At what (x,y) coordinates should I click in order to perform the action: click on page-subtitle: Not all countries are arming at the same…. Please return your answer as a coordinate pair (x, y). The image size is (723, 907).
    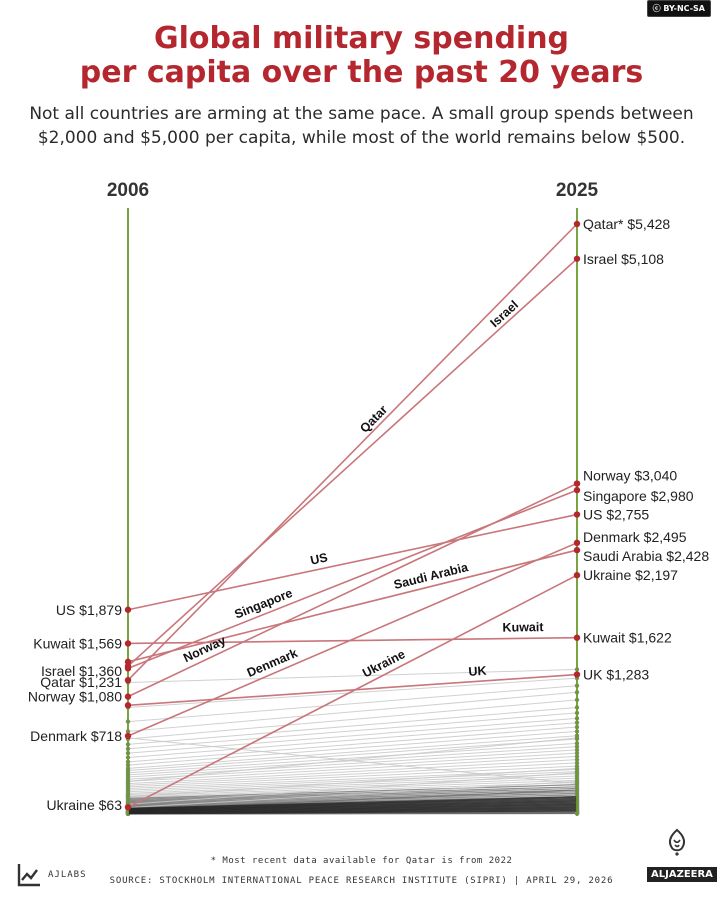
    Looking at the image, I should click on (361, 126).